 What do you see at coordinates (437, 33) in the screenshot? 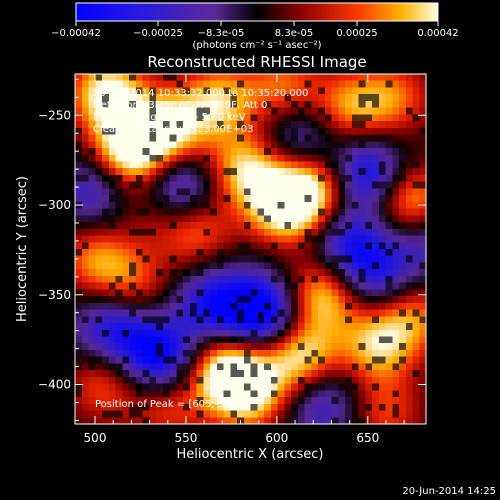
I see `colorbar-tick-label: 0.00042` at bounding box center [437, 33].